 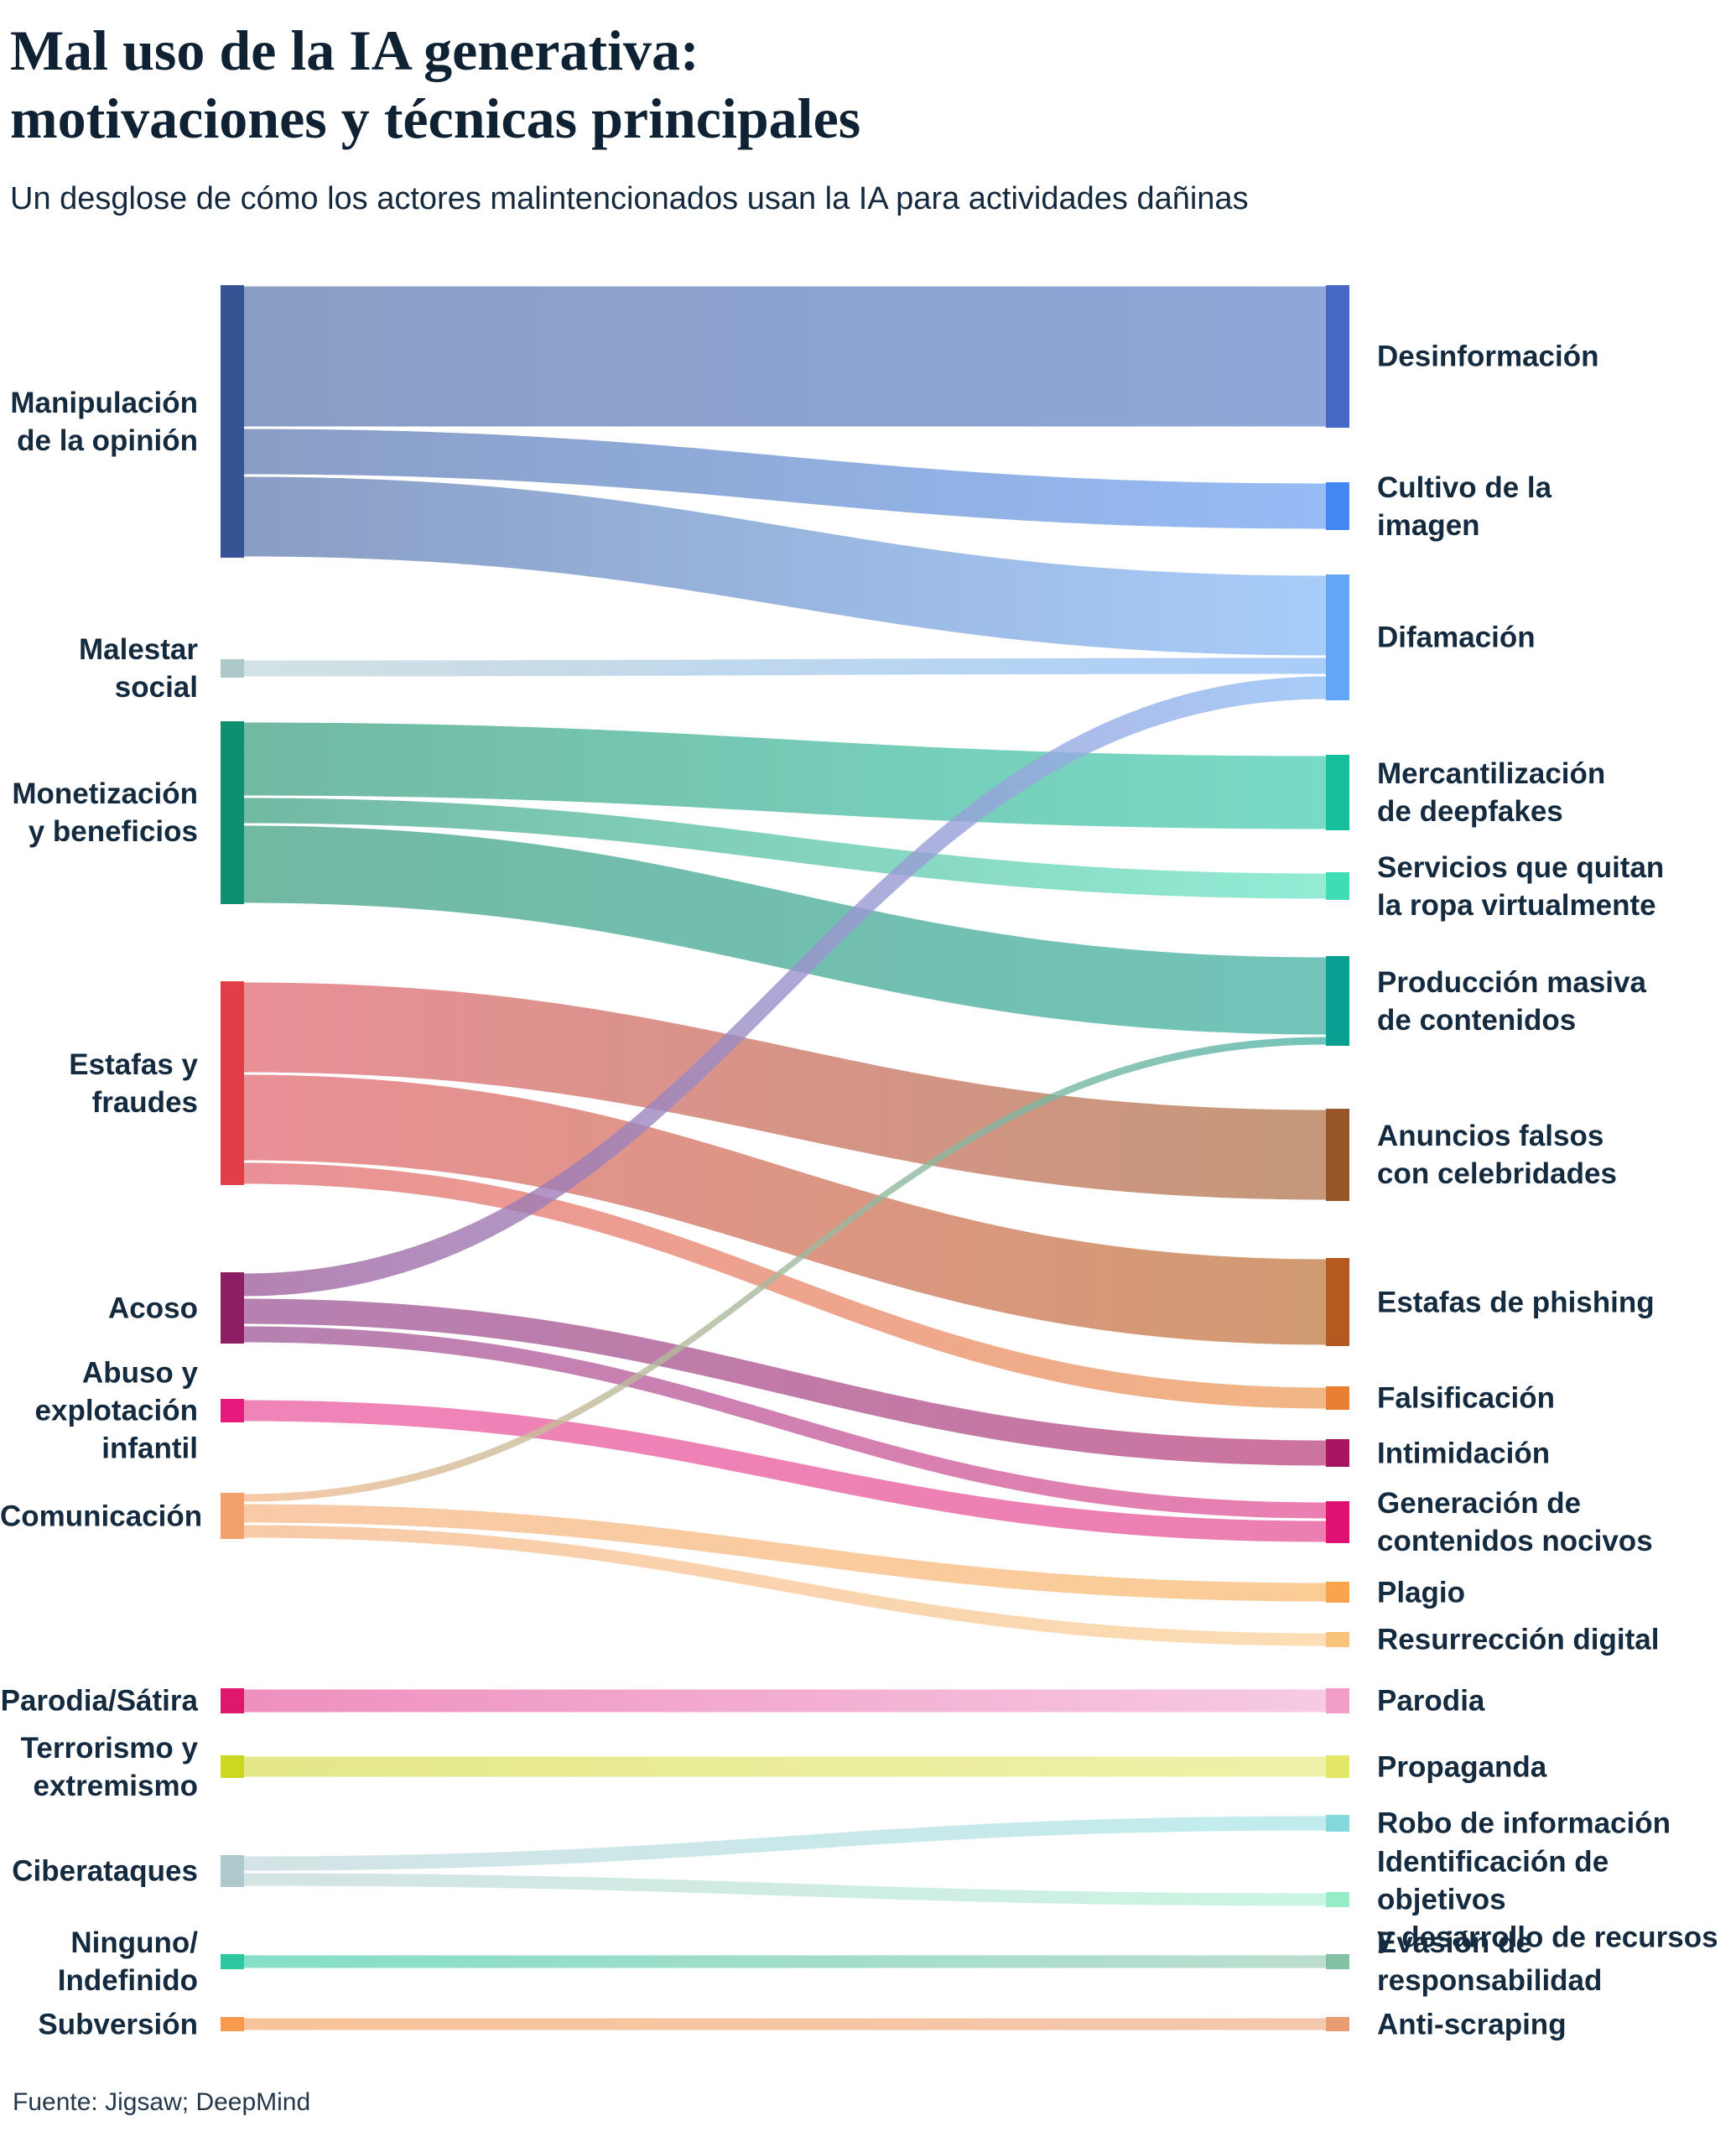 I want to click on flow-monetizacion-mercantilizacion, so click(x=785, y=775).